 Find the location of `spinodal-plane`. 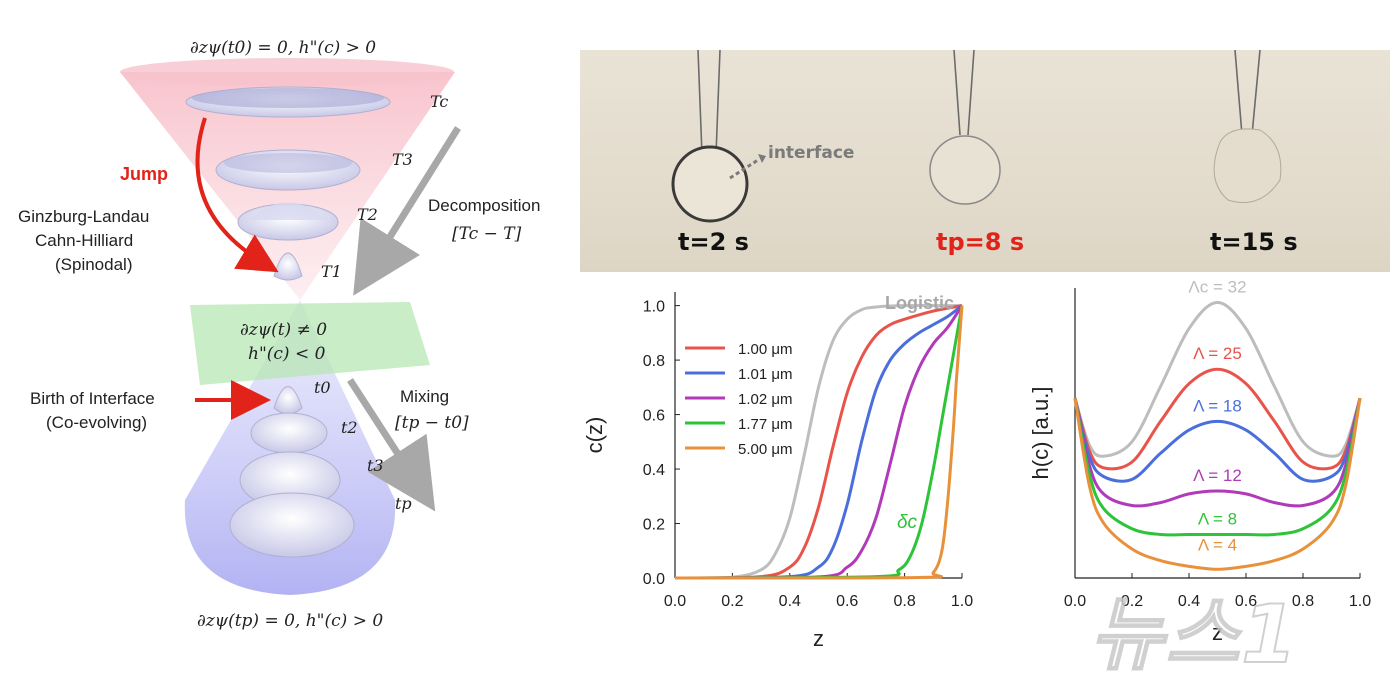

spinodal-plane is located at coordinates (310, 343).